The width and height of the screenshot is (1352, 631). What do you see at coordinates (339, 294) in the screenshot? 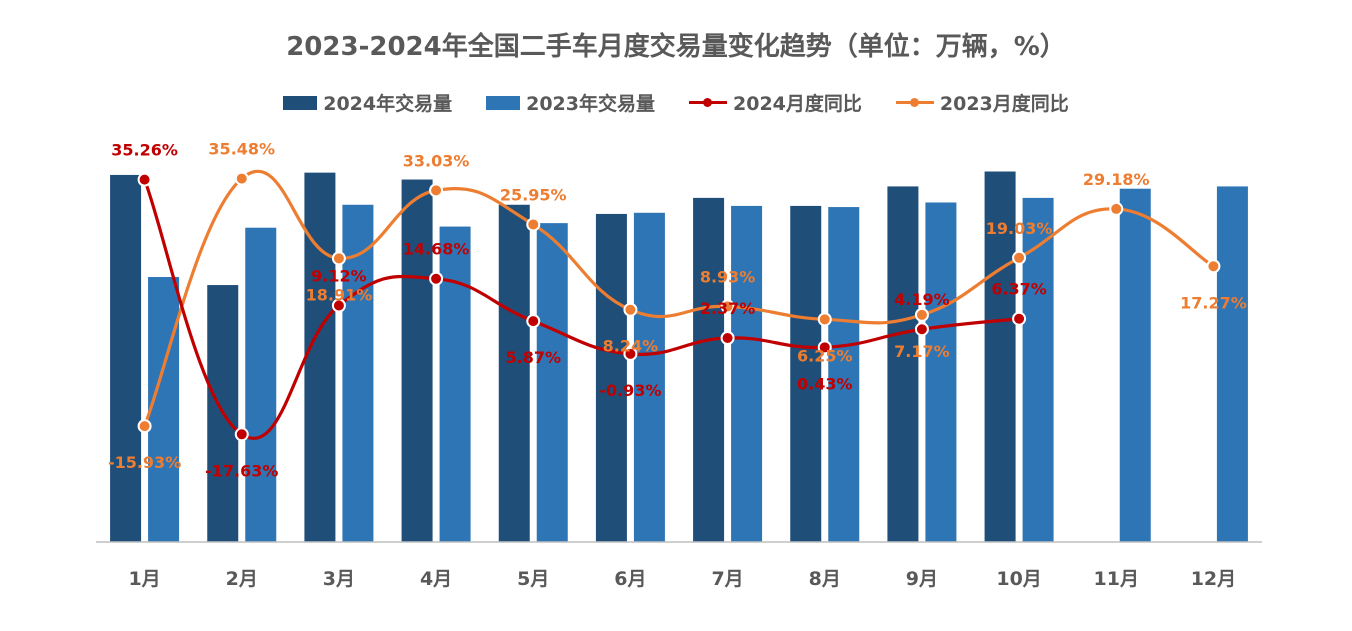
I see `data-label-2023-yoy-3: 18.91%` at bounding box center [339, 294].